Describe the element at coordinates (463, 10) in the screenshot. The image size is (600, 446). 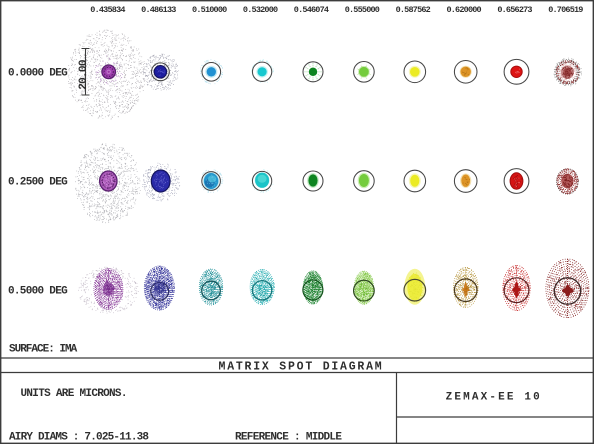
I see `svg-text: 0.620000` at that location.